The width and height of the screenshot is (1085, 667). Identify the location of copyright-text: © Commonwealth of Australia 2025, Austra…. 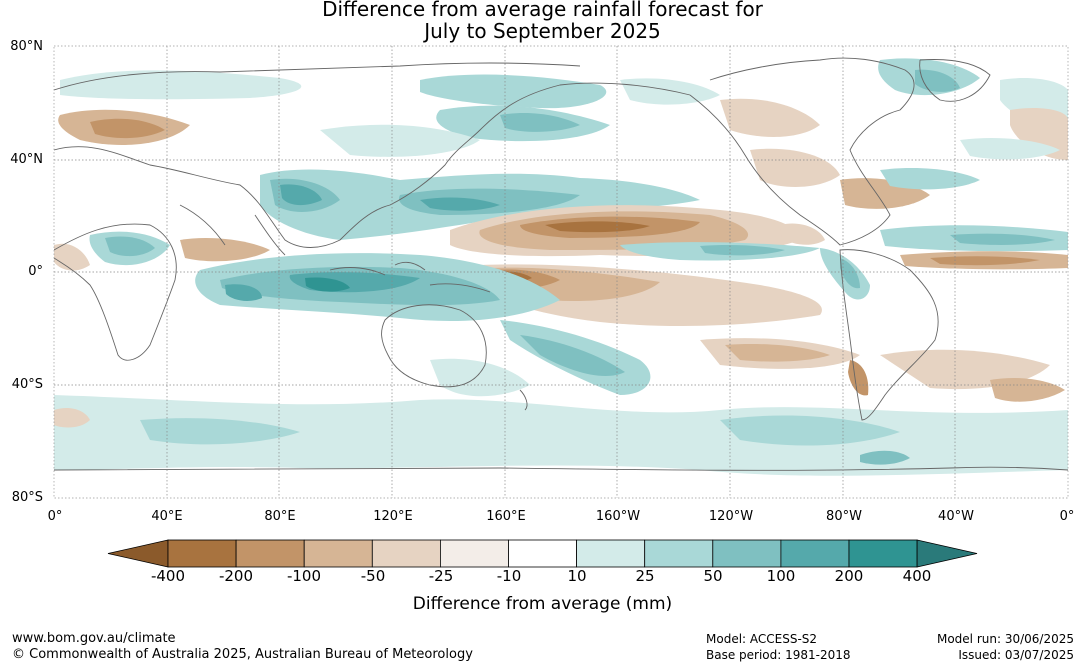
(242, 654).